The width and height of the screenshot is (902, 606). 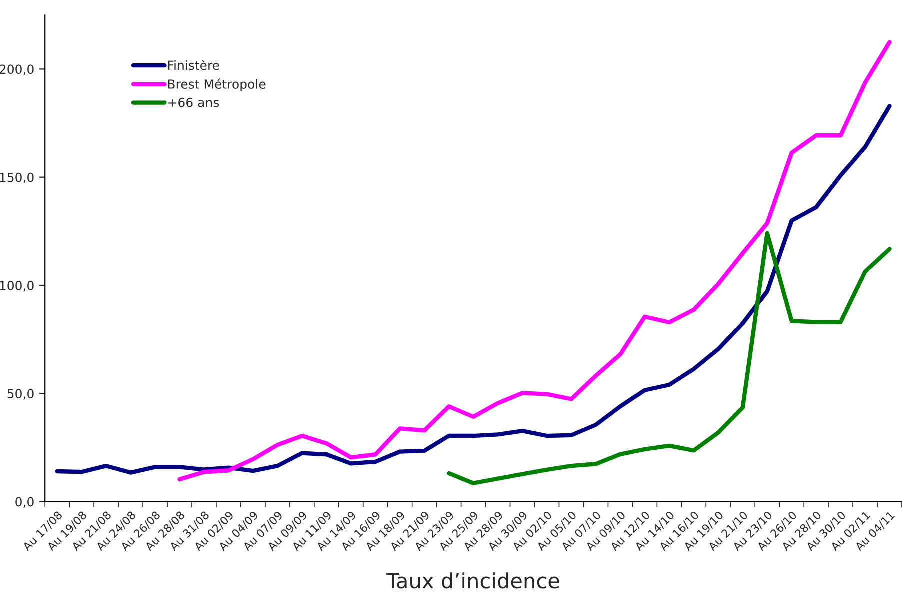 I want to click on legend-label: +66 ans, so click(x=194, y=103).